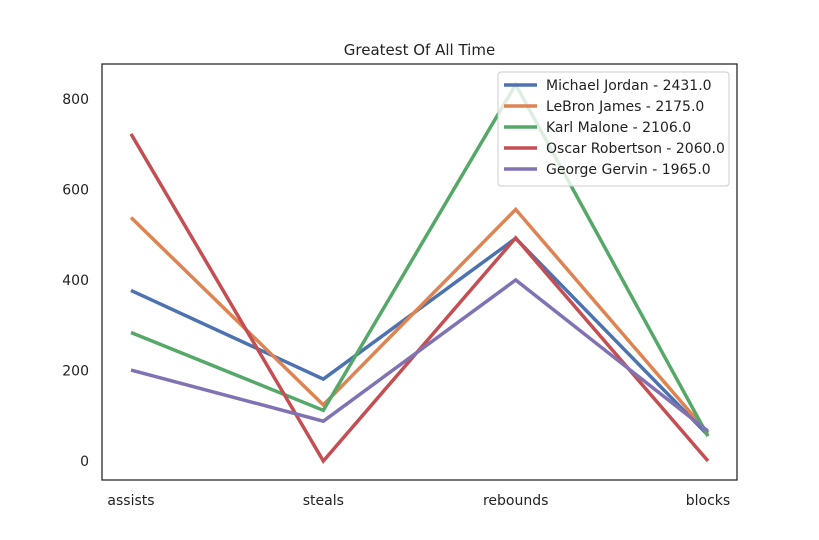 The image size is (819, 540). I want to click on x-tick-label: assists, so click(130, 501).